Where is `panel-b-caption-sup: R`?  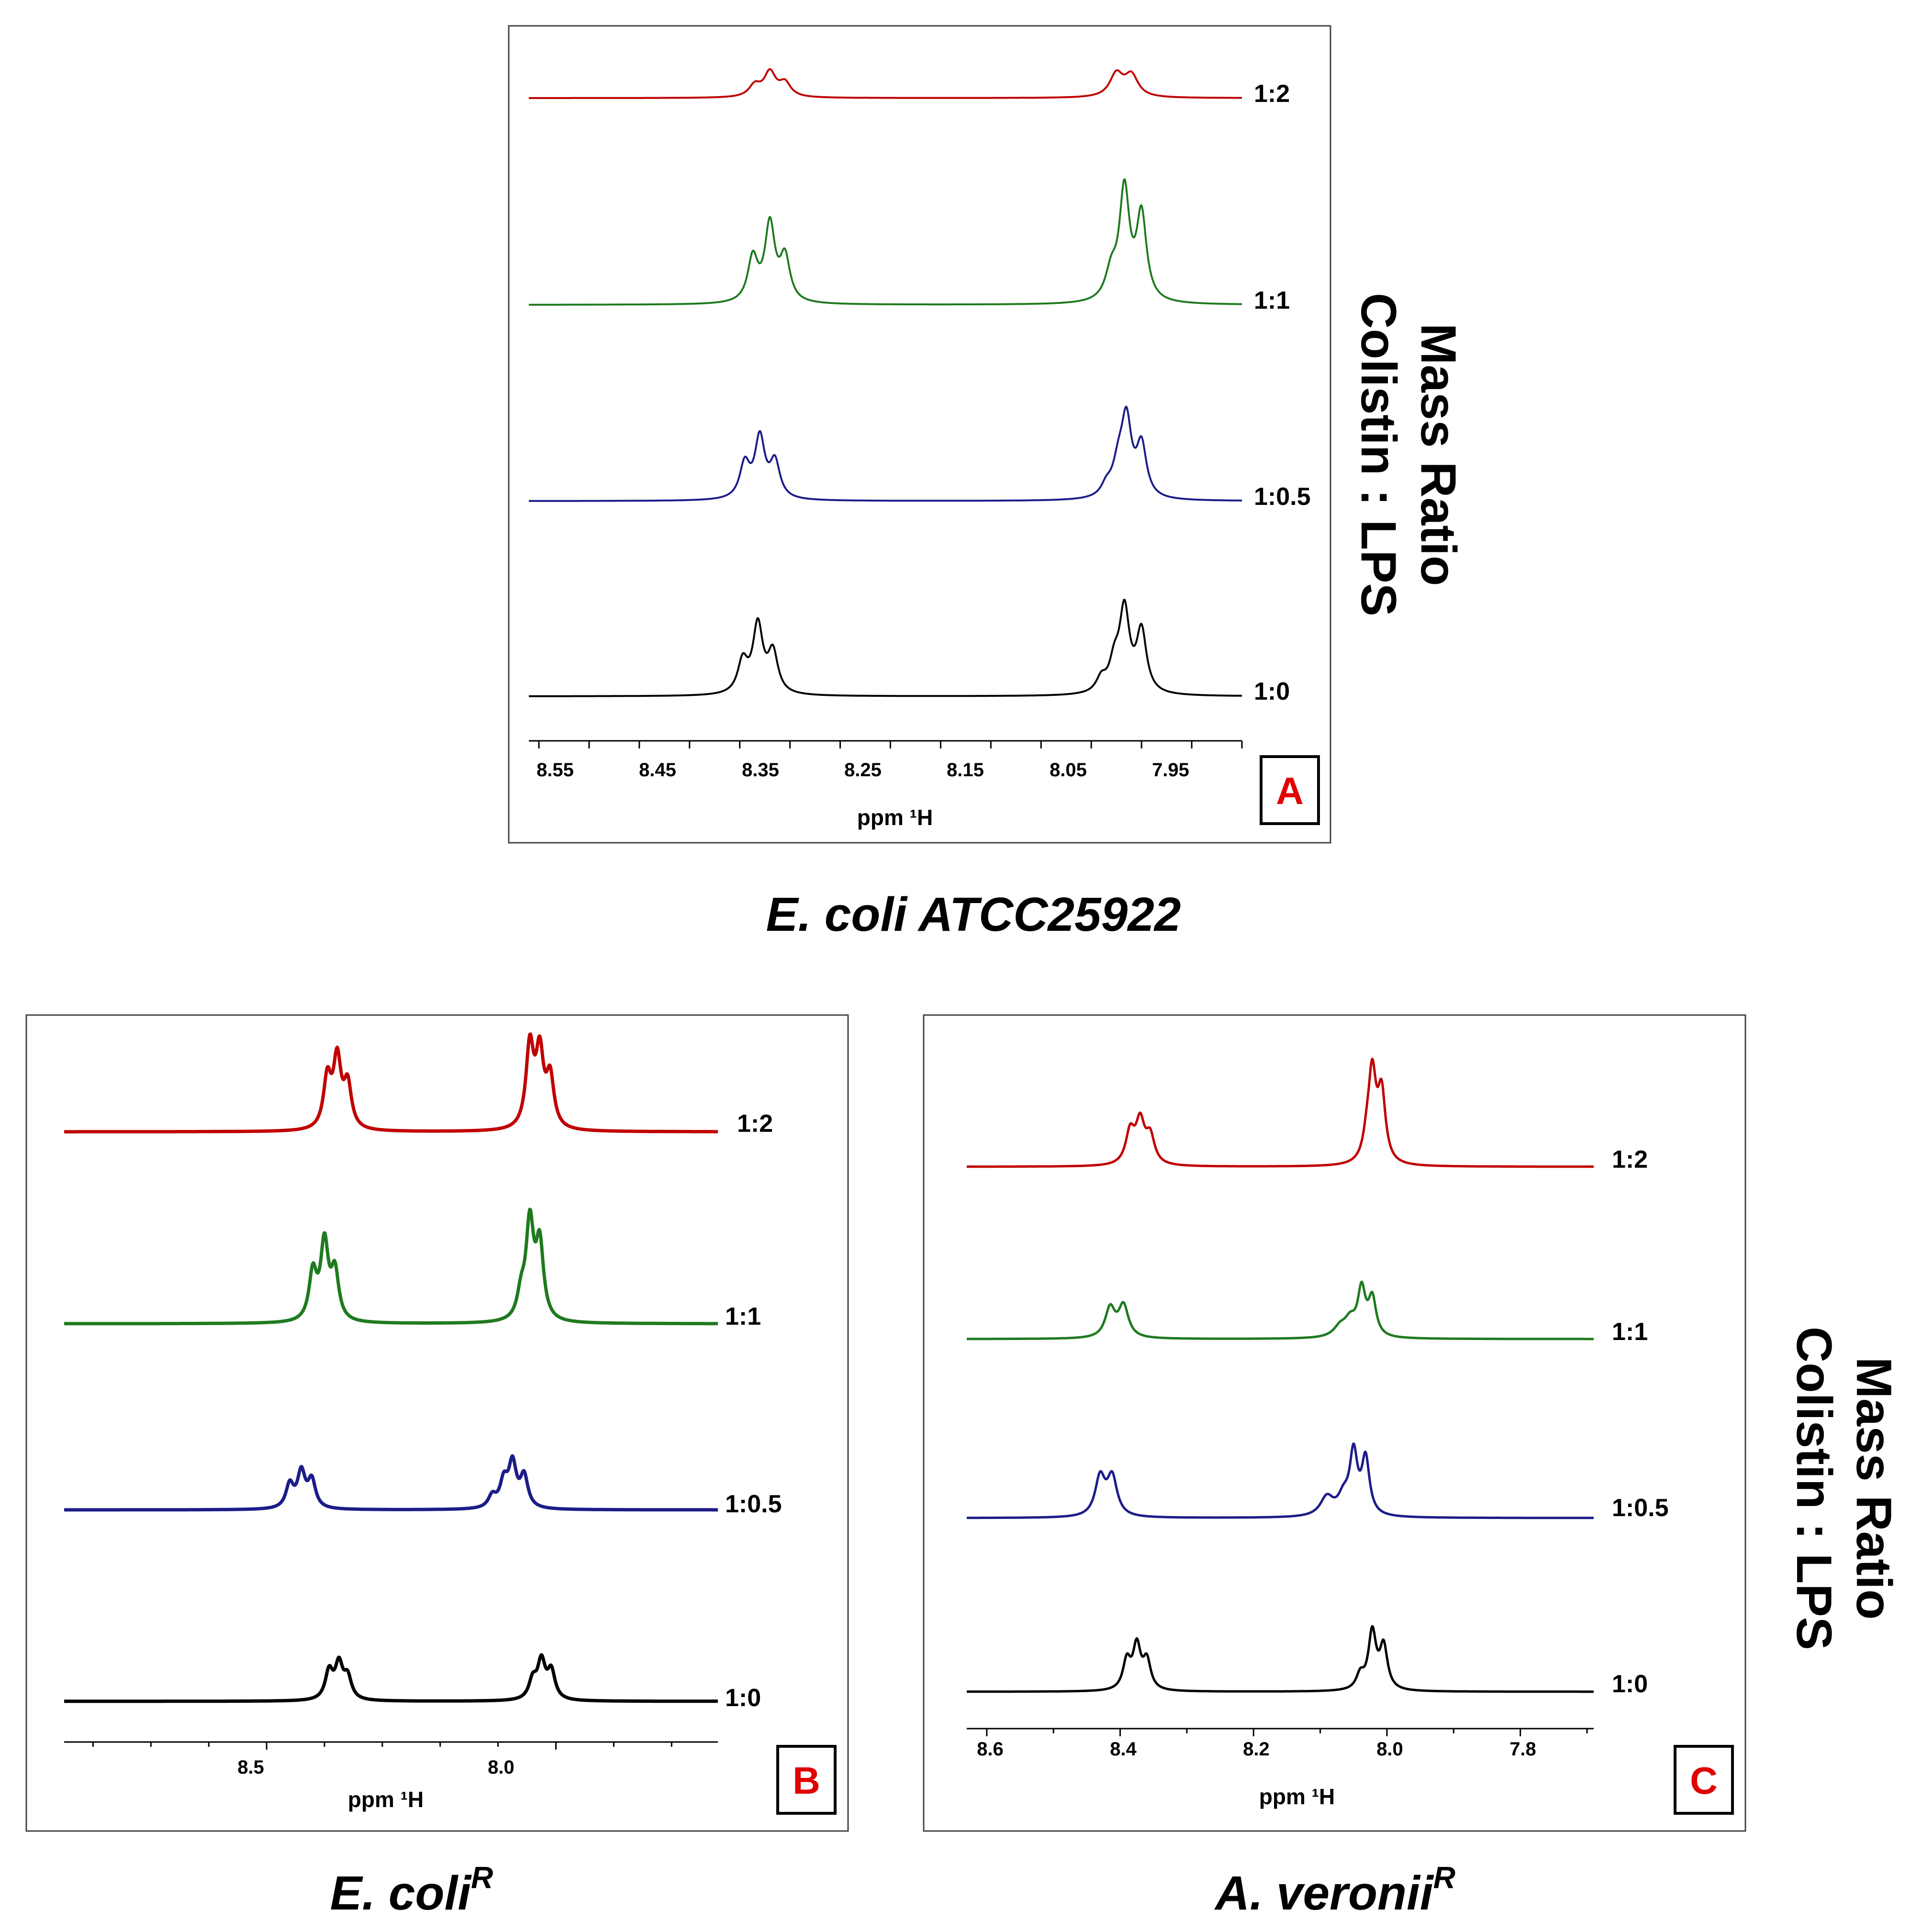
panel-b-caption-sup: R is located at coordinates (482, 1877).